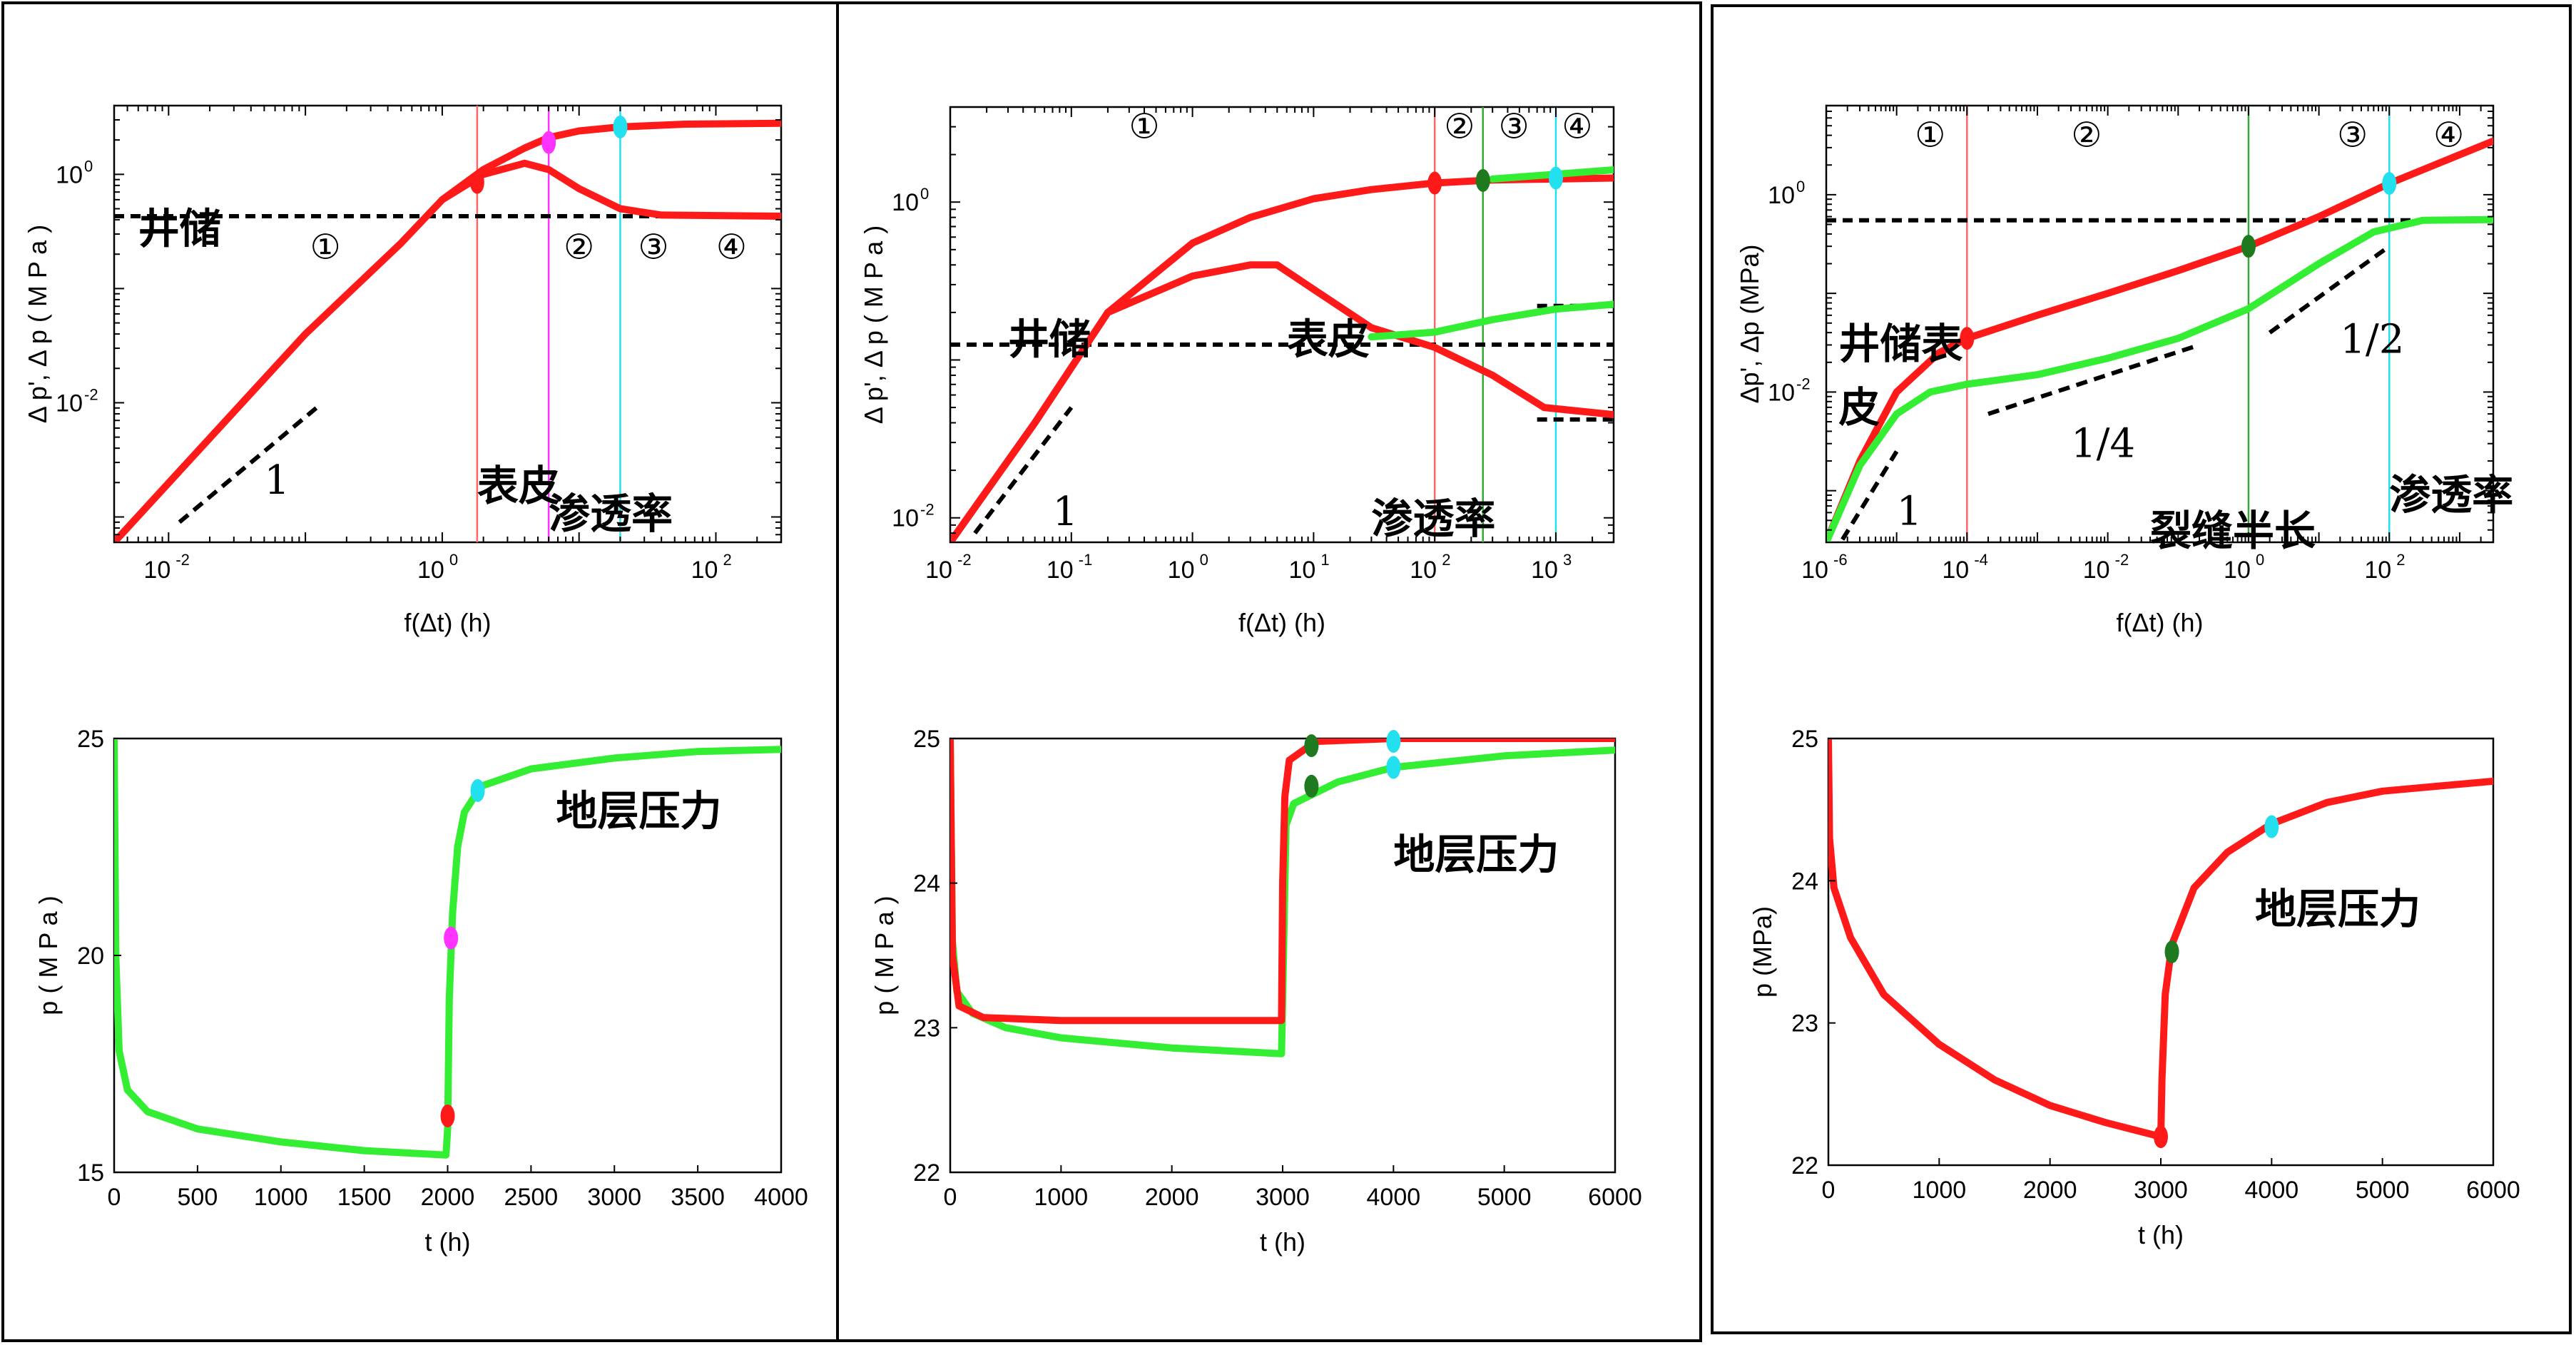  Describe the element at coordinates (447, 622) in the screenshot. I see `x-axis-label: f(Δt) (h)` at that location.